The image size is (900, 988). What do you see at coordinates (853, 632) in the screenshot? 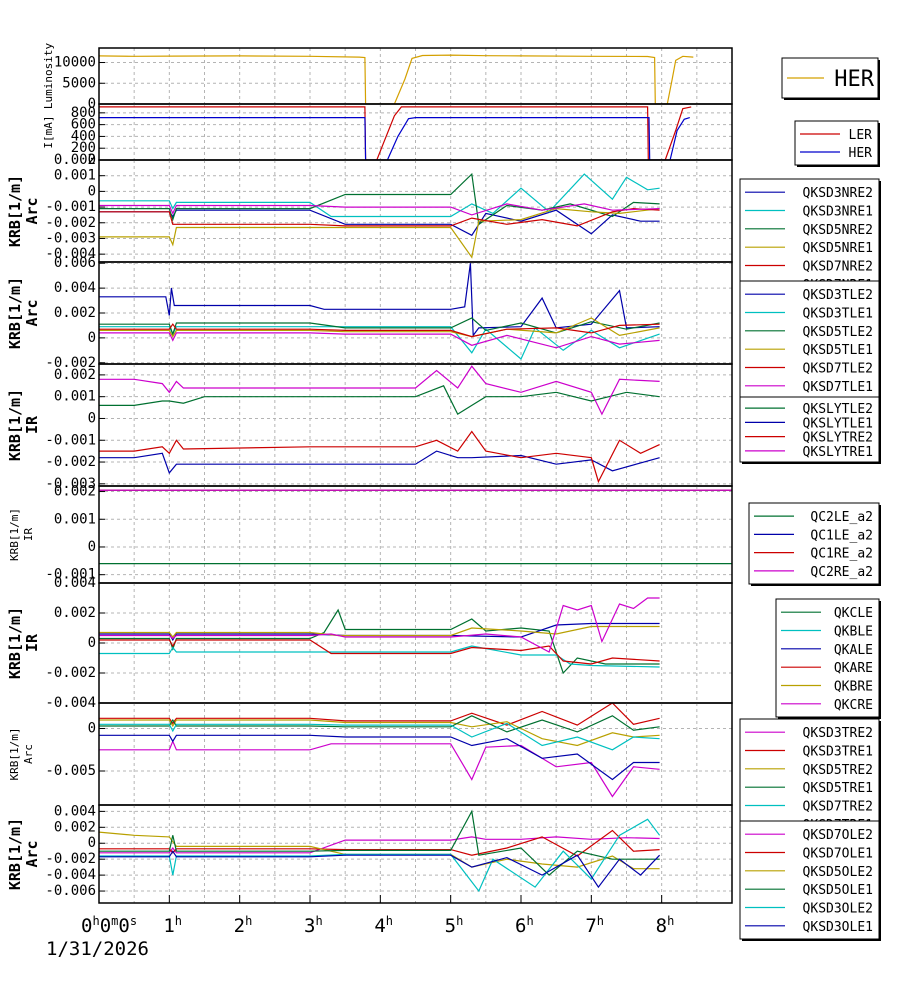
I see `legend-label: QKBLE` at bounding box center [853, 632].